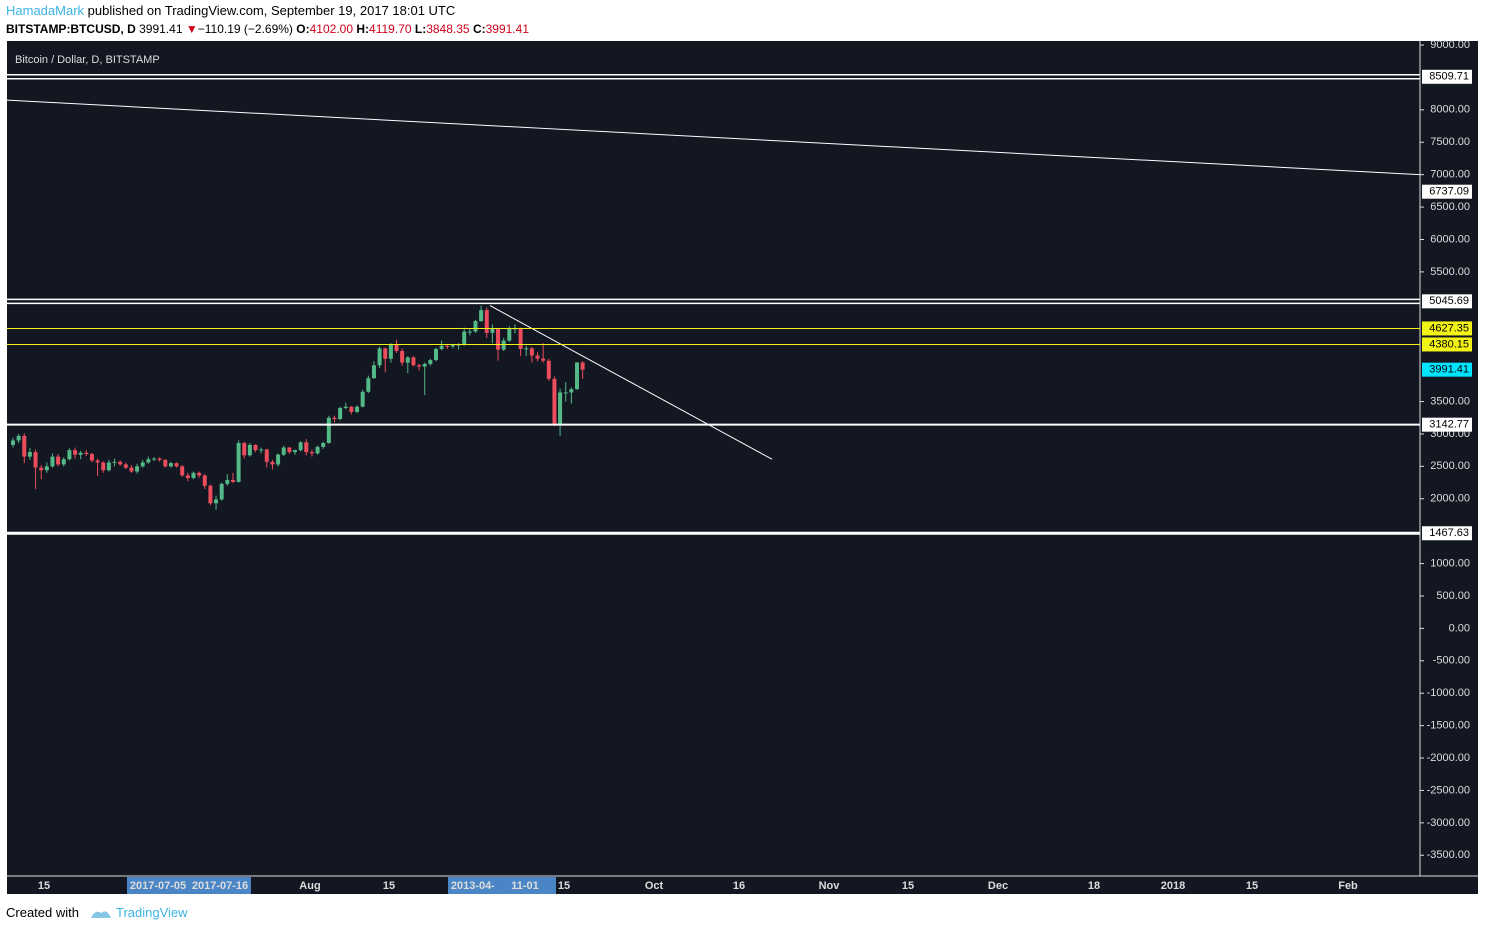 This screenshot has height=931, width=1485. I want to click on author: HamadaMark, so click(45, 10).